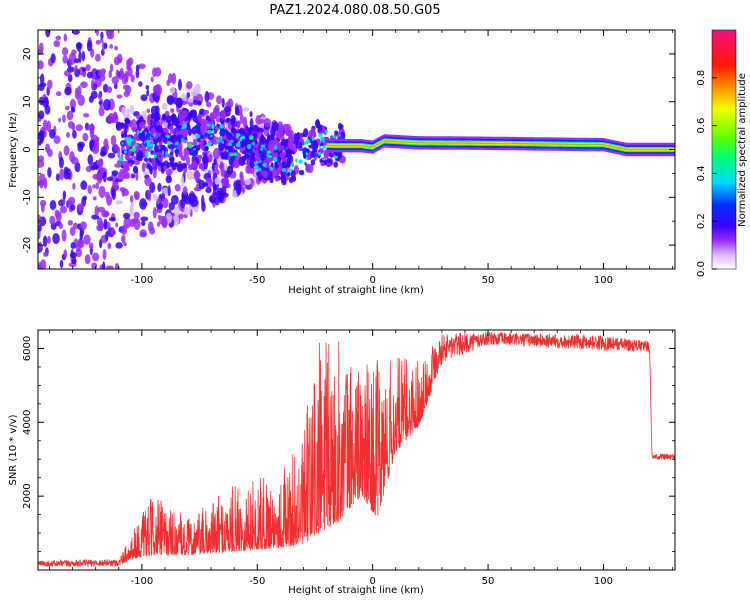  What do you see at coordinates (27, 197) in the screenshot?
I see `spectrogram-y-tick-label: -10` at bounding box center [27, 197].